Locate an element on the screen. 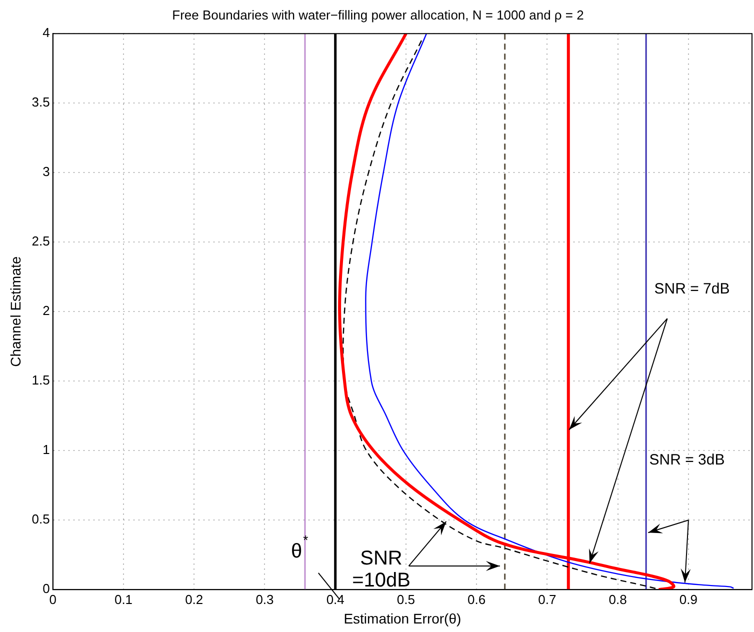 This screenshot has width=754, height=632. x-tick-label: 0.6 is located at coordinates (477, 599).